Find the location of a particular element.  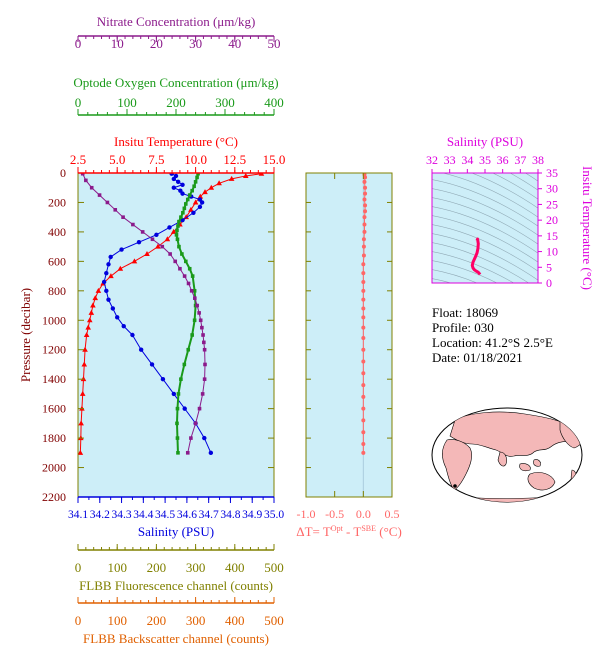

ts-y-tick-label: 30 is located at coordinates (552, 189).